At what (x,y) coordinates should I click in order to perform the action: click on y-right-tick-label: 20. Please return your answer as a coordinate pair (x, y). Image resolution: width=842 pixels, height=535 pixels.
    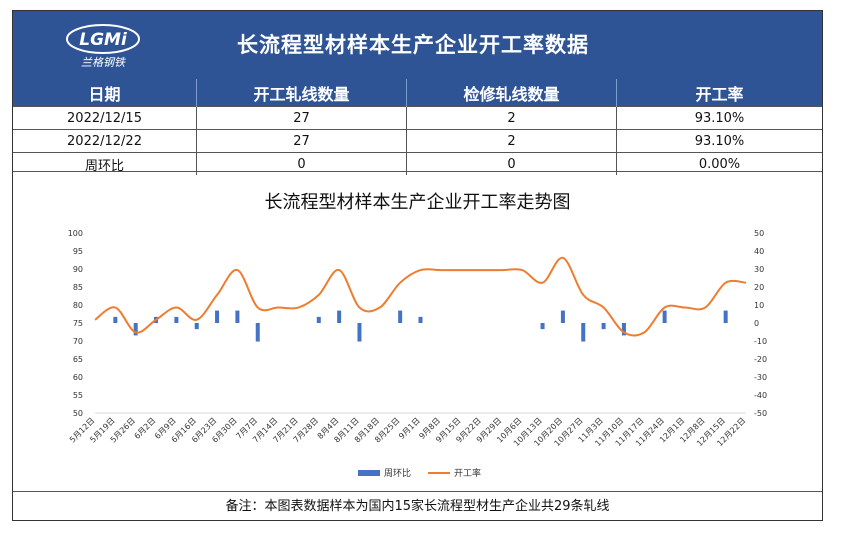
    Looking at the image, I should click on (759, 287).